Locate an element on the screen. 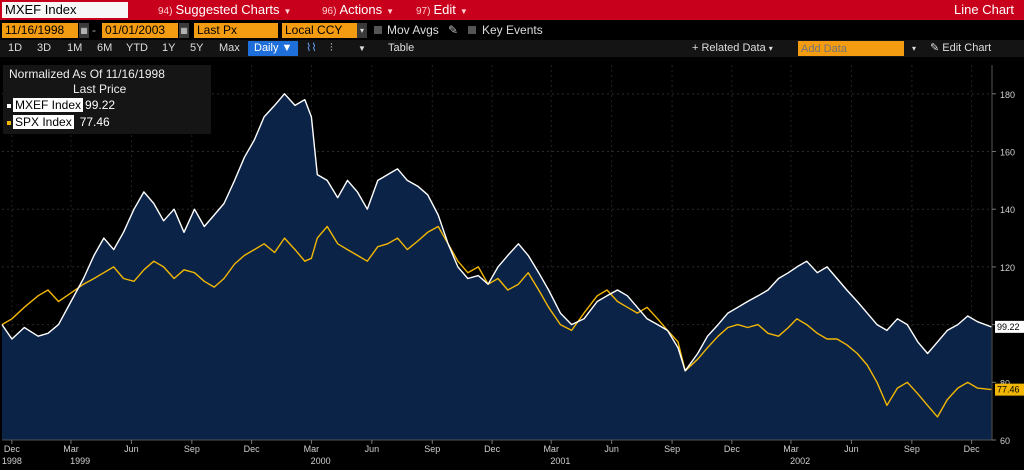 This screenshot has width=1024, height=470. menu-label: Actions is located at coordinates (361, 9).